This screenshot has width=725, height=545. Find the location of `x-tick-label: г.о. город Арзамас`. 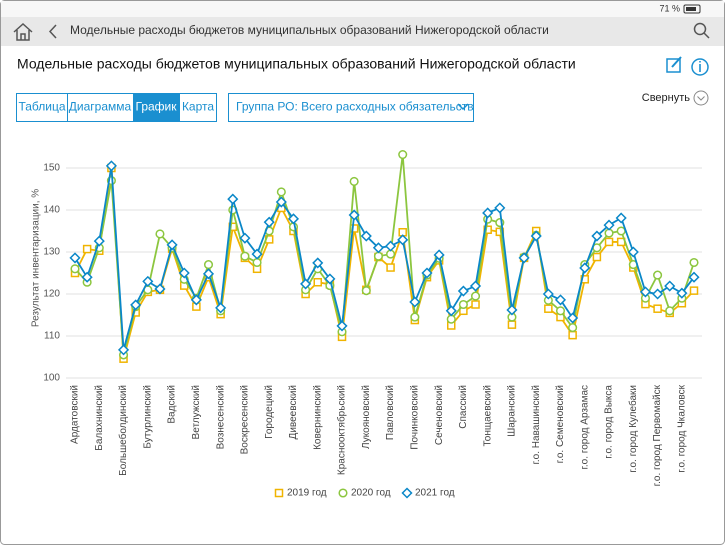

x-tick-label: г.о. город Арзамас is located at coordinates (584, 427).